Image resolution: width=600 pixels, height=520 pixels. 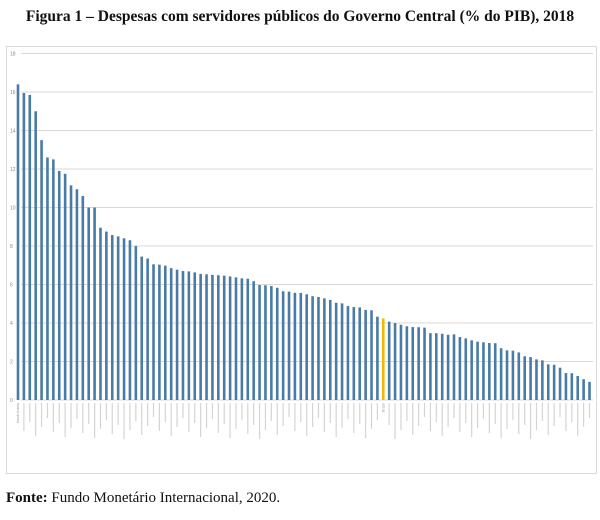 What do you see at coordinates (18, 413) in the screenshot?
I see `x-tick-label: Saudi Arabia` at bounding box center [18, 413].